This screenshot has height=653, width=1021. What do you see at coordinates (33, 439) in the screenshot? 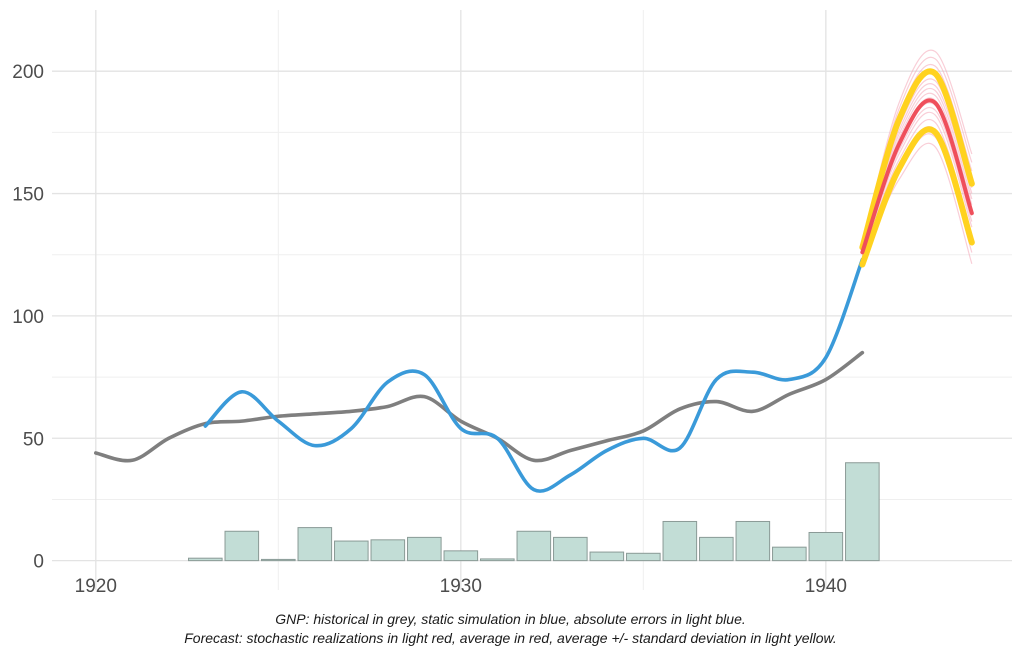
I see `y-tick-label: 50` at bounding box center [33, 439].